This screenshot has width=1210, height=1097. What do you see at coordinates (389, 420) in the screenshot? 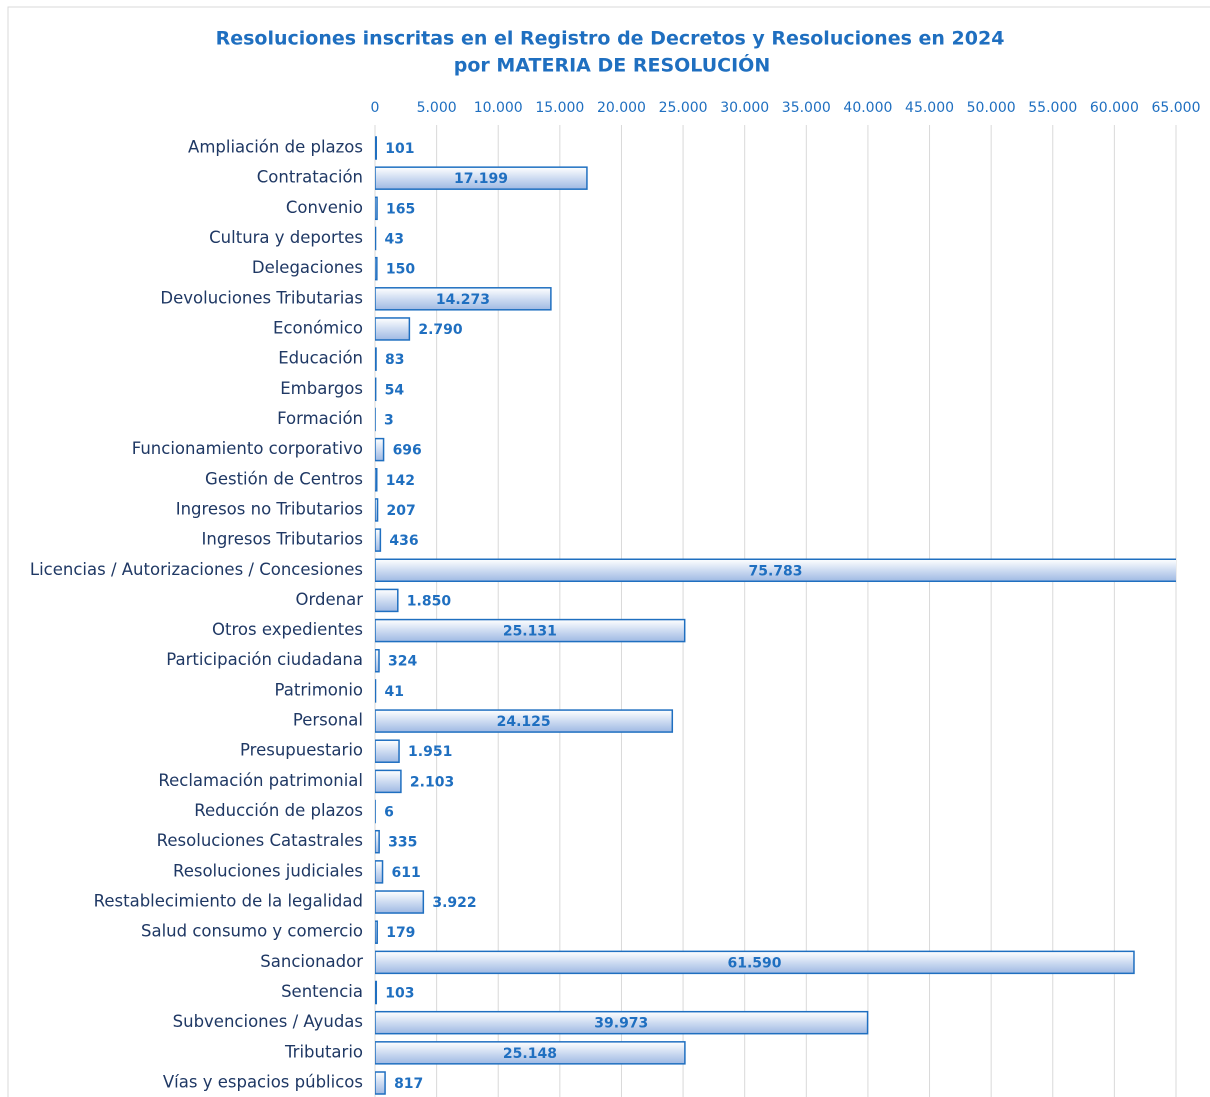
I see `value-label: 3` at bounding box center [389, 420].